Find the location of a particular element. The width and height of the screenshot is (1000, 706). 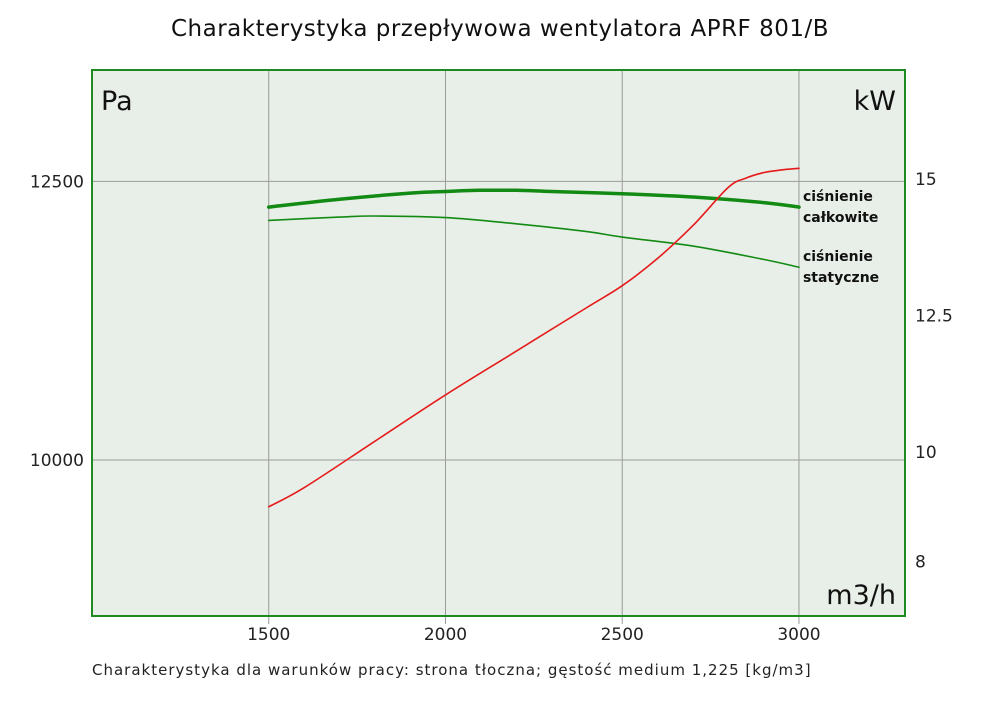

x-tick-label-2500: 2500 is located at coordinates (622, 635).